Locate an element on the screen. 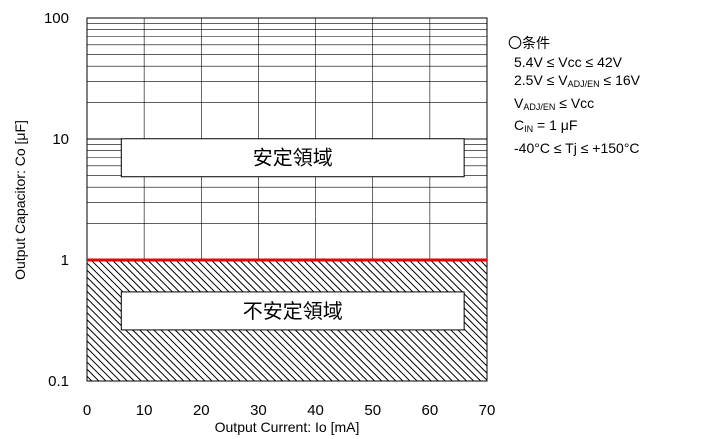  y-axis-label: Output Capacitor: Co [μF] is located at coordinates (20, 200).